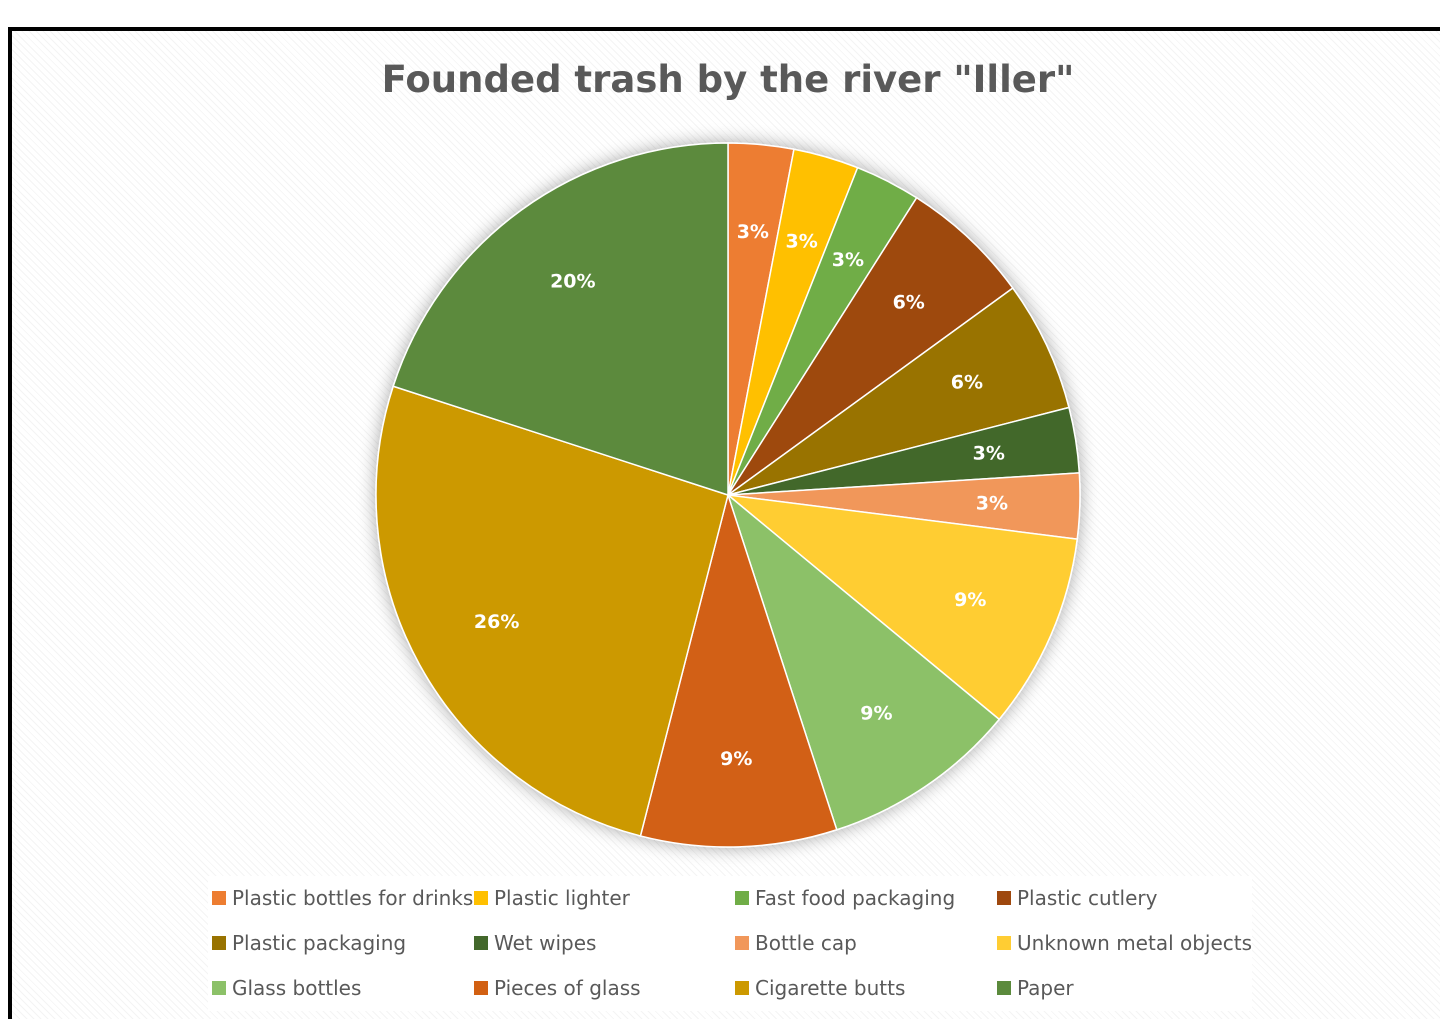  What do you see at coordinates (496, 622) in the screenshot?
I see `data-label-10: 26%` at bounding box center [496, 622].